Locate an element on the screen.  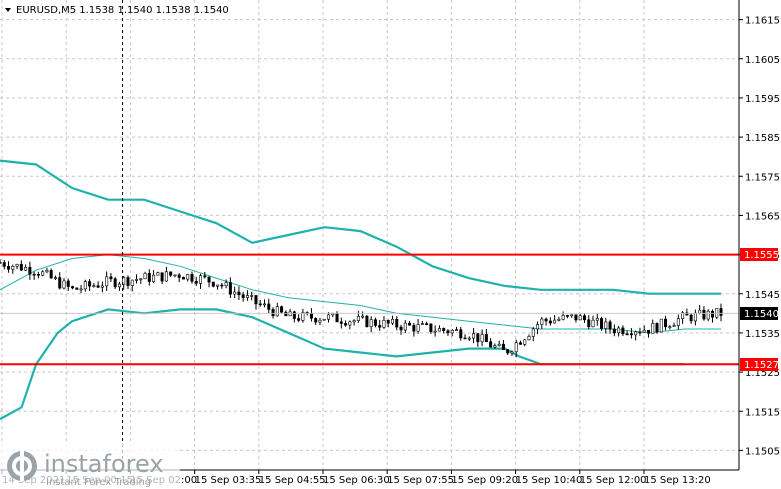
price-tick-label: 1.1585 is located at coordinates (762, 138).